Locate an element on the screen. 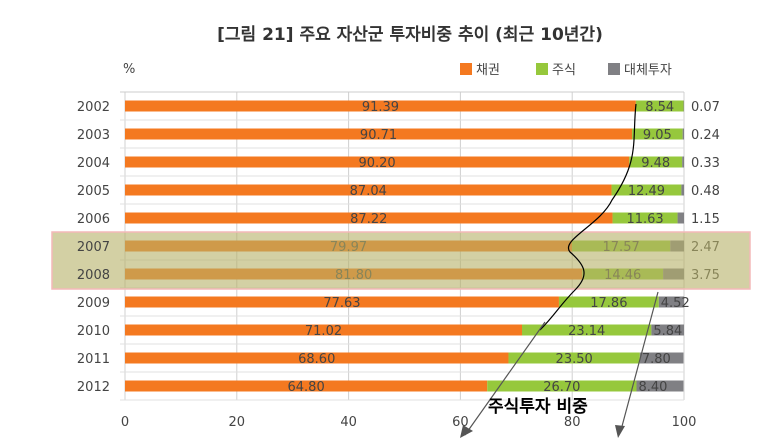 The height and width of the screenshot is (448, 777). highlight-box is located at coordinates (401, 260).